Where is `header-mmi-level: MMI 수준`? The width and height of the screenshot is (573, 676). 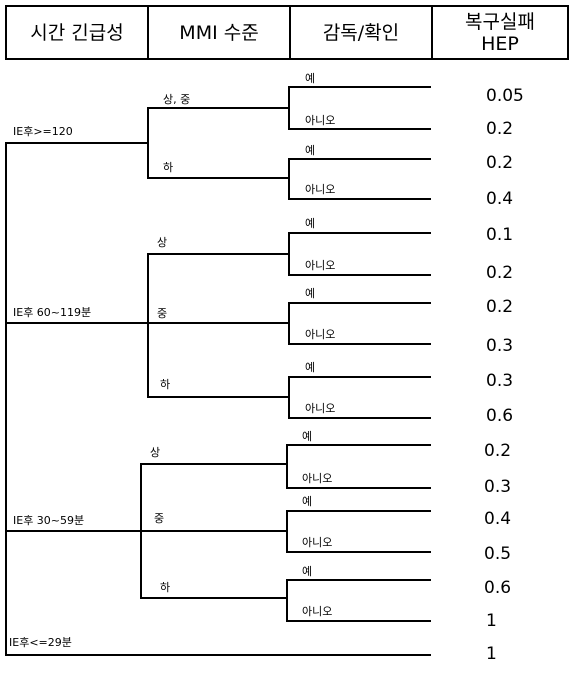
header-mmi-level: MMI 수준 is located at coordinates (219, 32).